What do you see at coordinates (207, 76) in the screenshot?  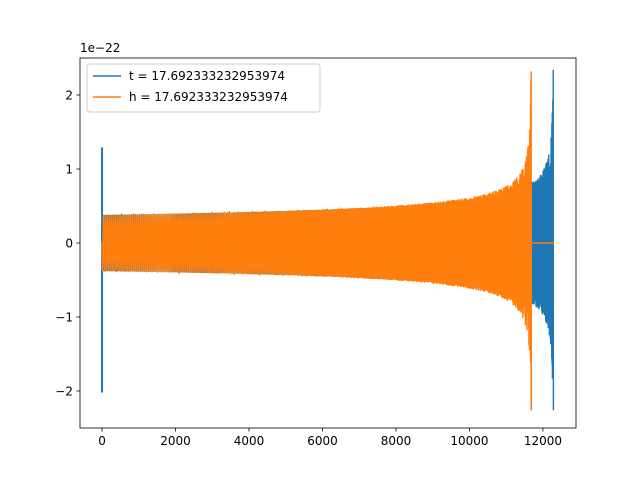 I see `legend-label-t: t = 17.692333232953974` at bounding box center [207, 76].